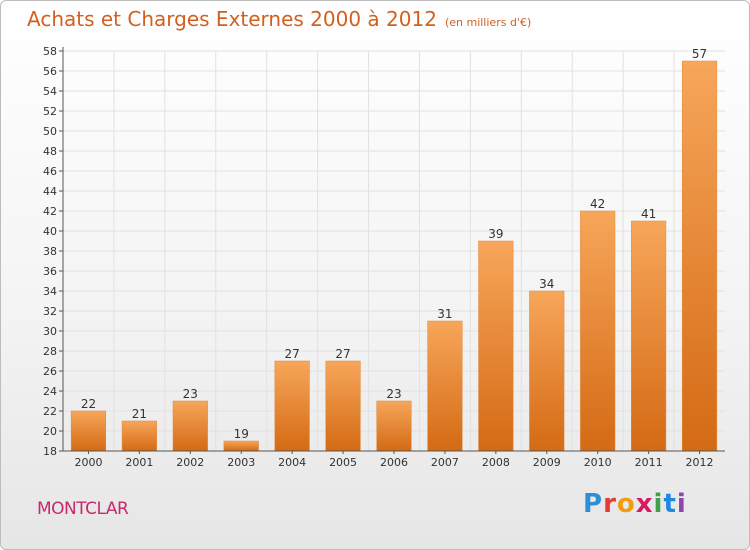 The image size is (750, 550). What do you see at coordinates (700, 462) in the screenshot?
I see `x-tick-label: 2012` at bounding box center [700, 462].